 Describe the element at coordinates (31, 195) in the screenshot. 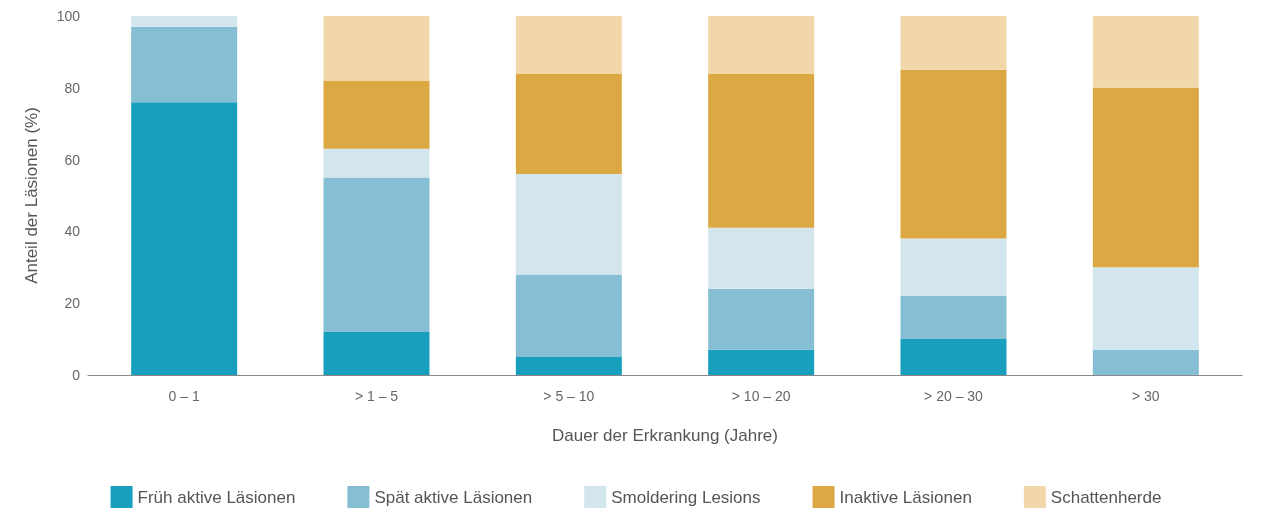

I see `y-axis-title: Anteil der Läsionen (%)` at that location.